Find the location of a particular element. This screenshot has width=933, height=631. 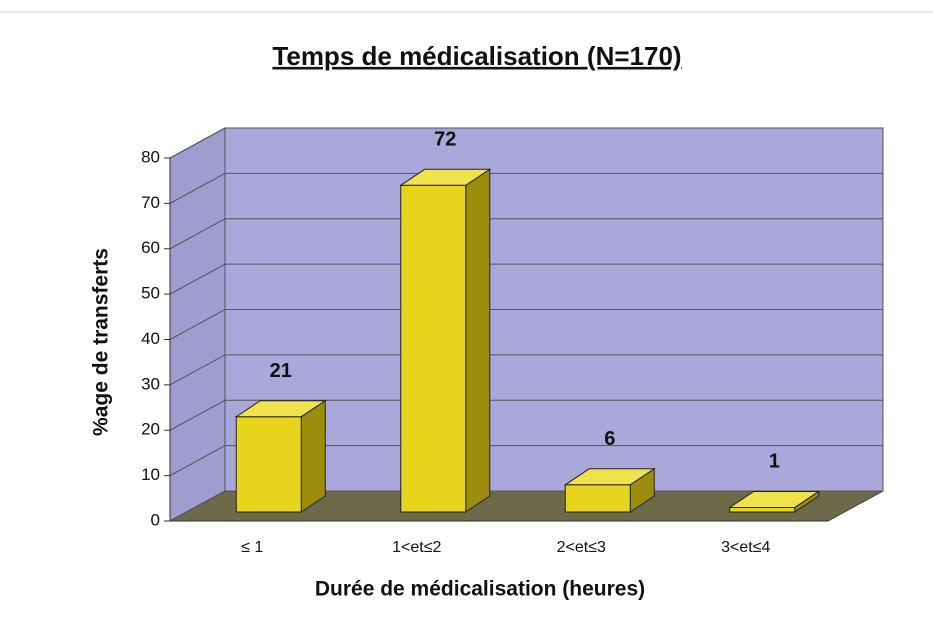

x-tick-label: 3<et≤4 is located at coordinates (745, 547).